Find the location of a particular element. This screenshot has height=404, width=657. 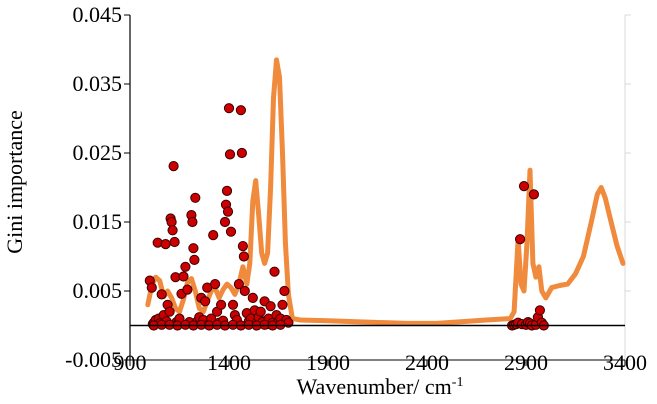

x-axis-title-main: Wavenumber/ cm is located at coordinates (374, 386).